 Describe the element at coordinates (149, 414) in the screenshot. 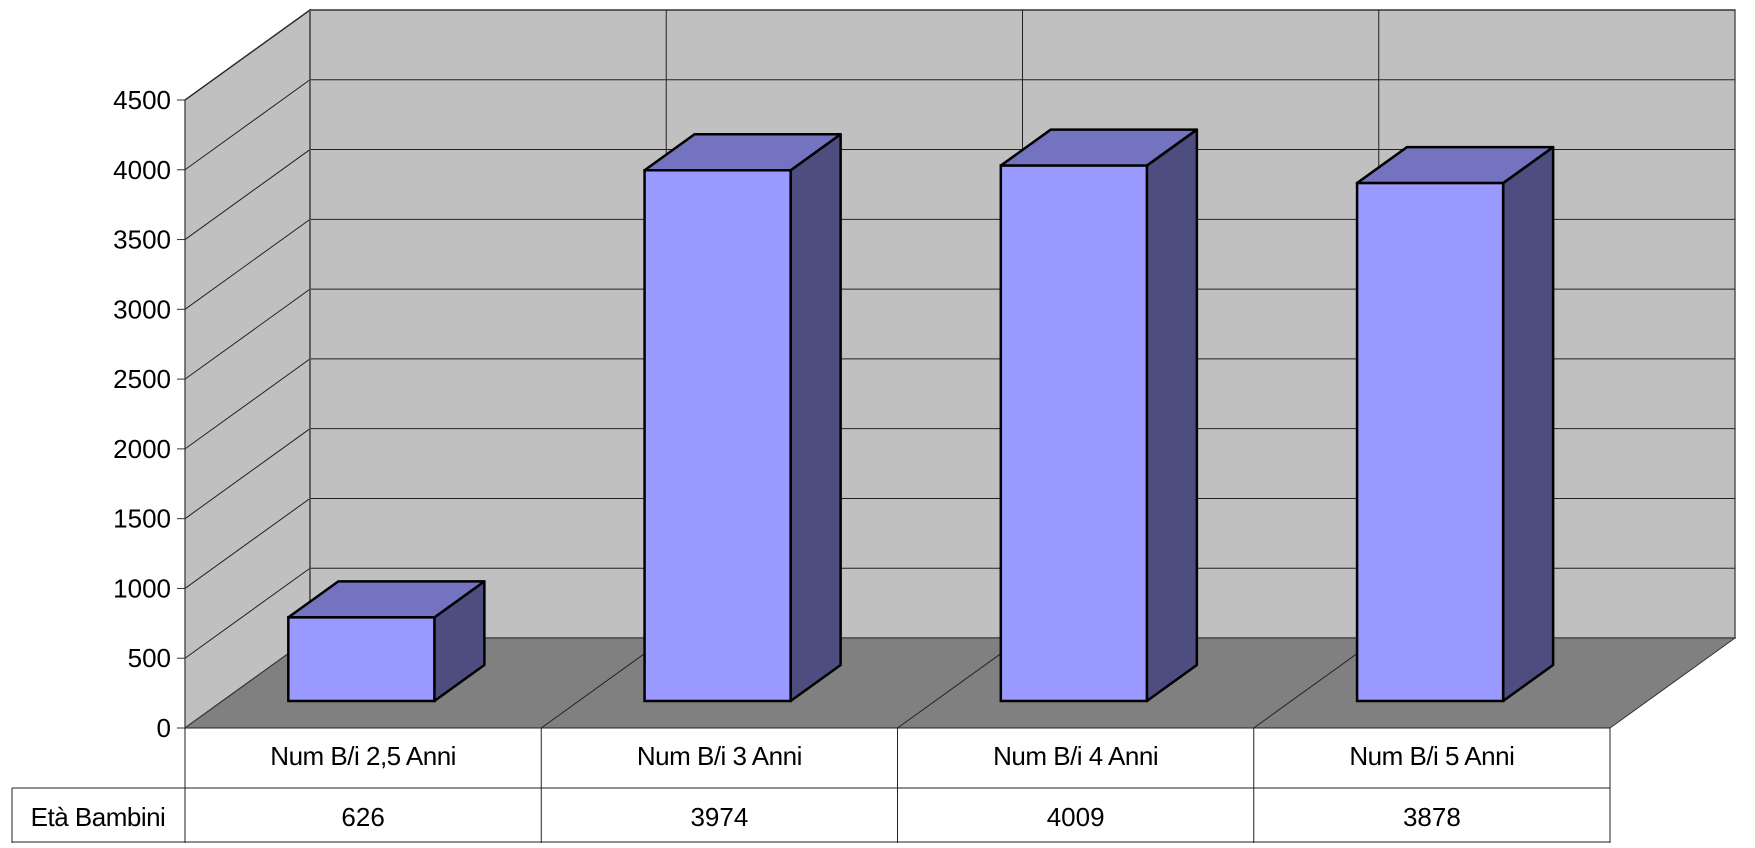

I see `y-axis: 0 500 1000 1500 2000 2500 3000 3500 4000 4500` at that location.